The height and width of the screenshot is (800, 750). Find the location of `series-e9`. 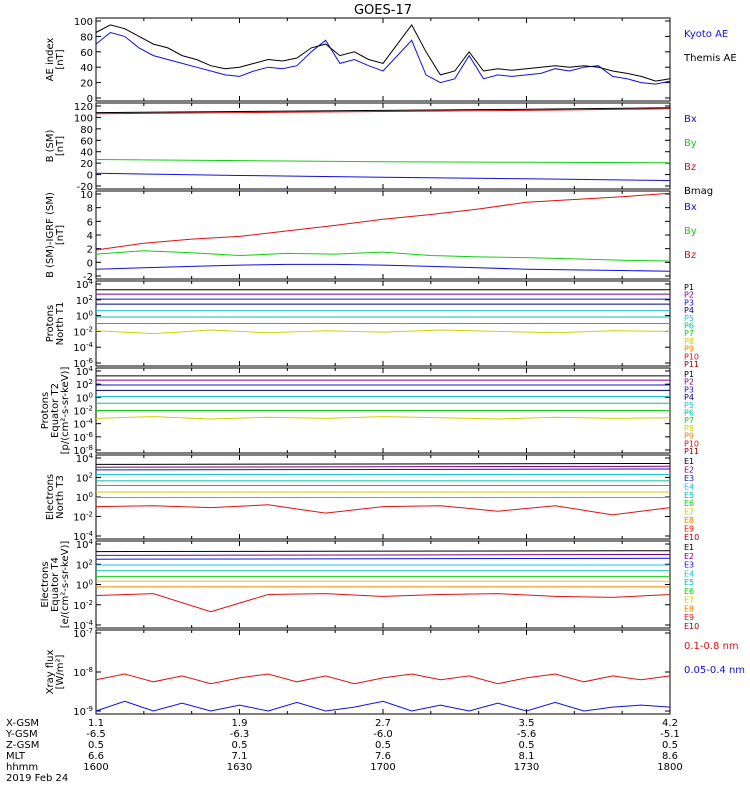

series-e9 is located at coordinates (383, 603).